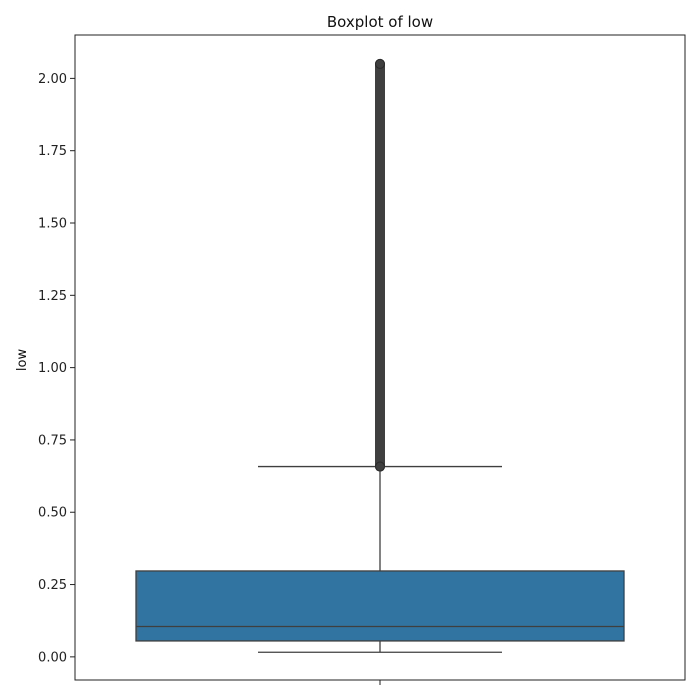  Describe the element at coordinates (380, 22) in the screenshot. I see `chart-title: Boxplot of low` at that location.